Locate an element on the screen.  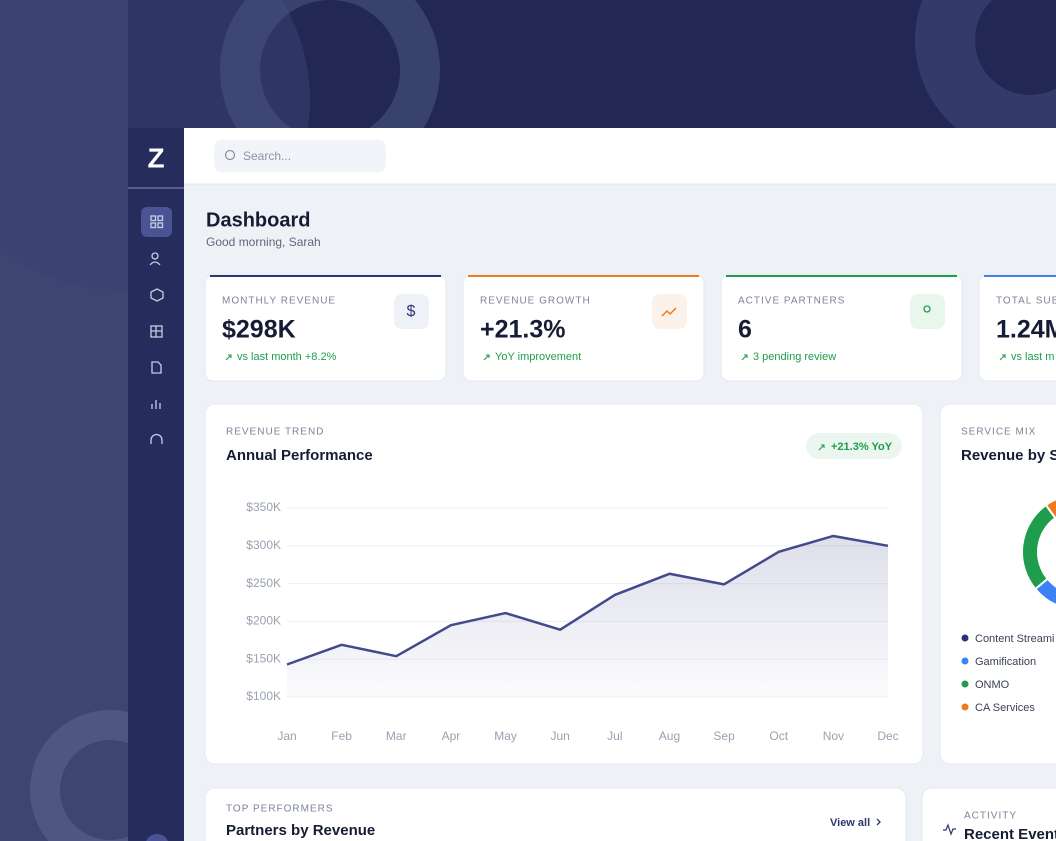
deco-ring is located at coordinates (985, 77).